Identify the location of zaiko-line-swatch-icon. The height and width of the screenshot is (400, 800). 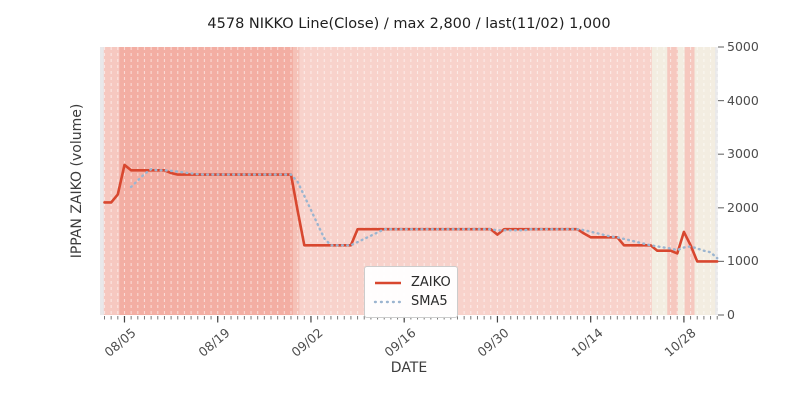
(388, 282).